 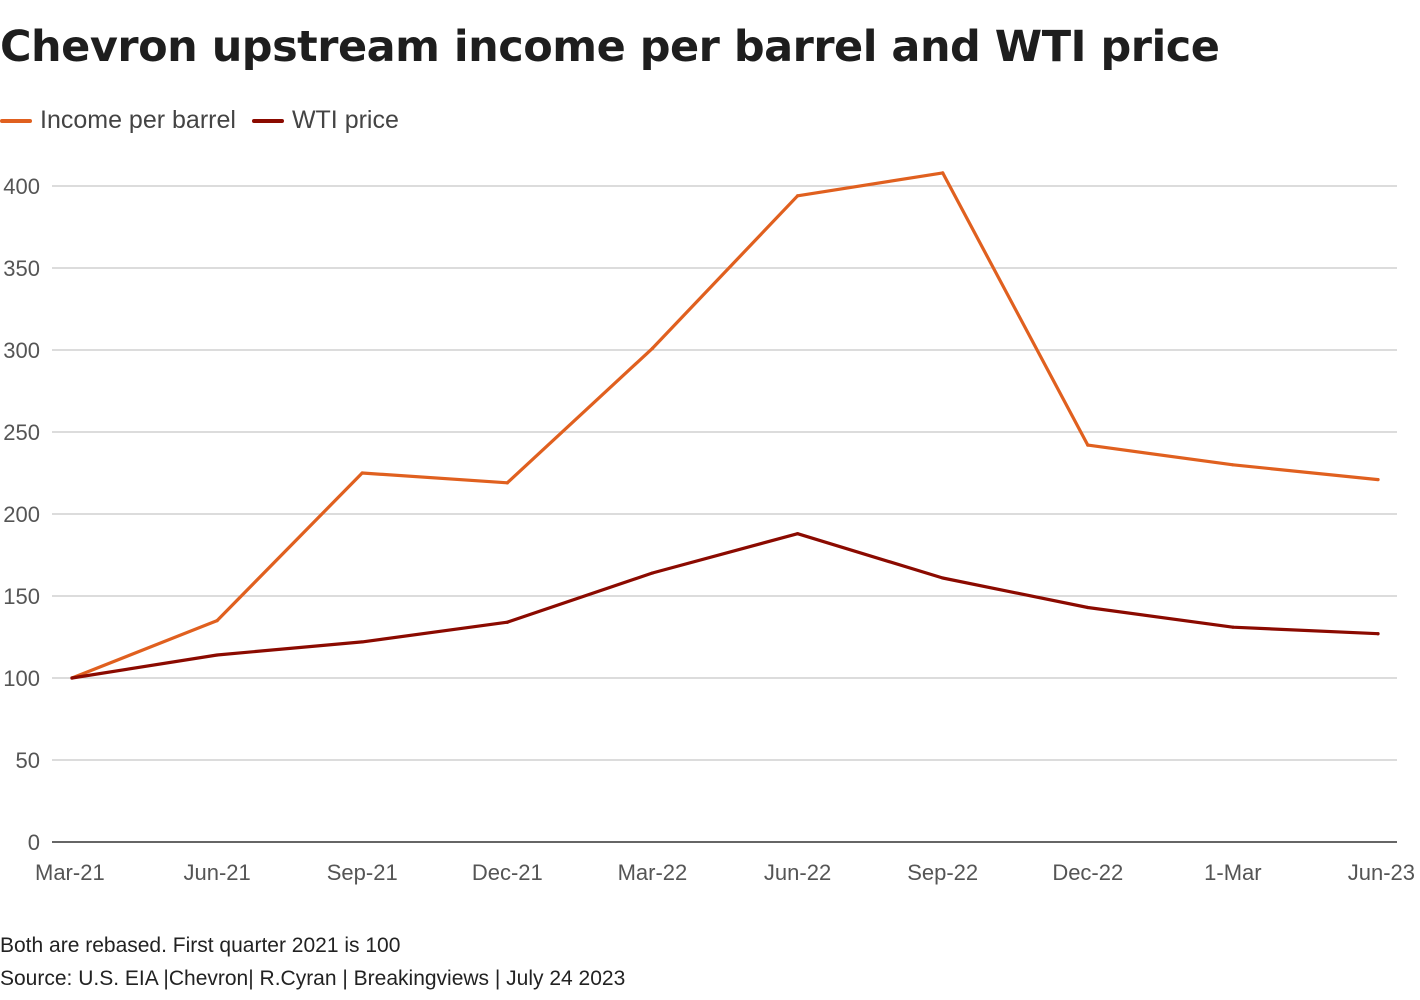 What do you see at coordinates (138, 120) in the screenshot?
I see `legend-label-income: Income per barrel` at bounding box center [138, 120].